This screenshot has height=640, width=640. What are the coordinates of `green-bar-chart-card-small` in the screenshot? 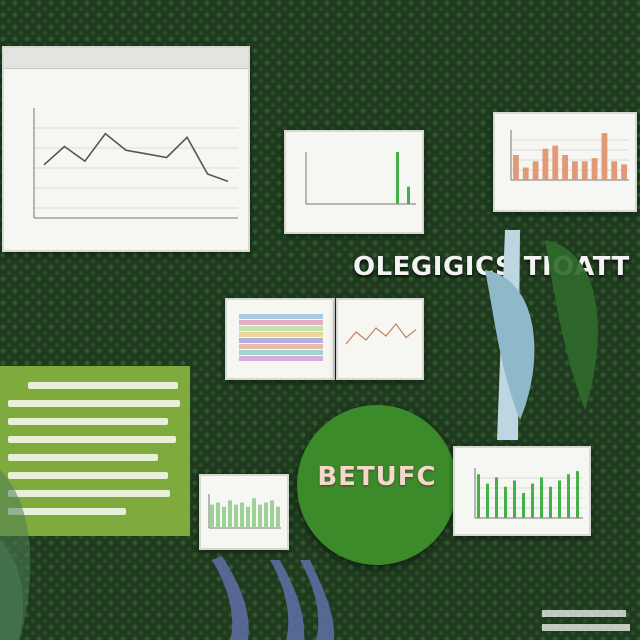 It's located at (244, 512).